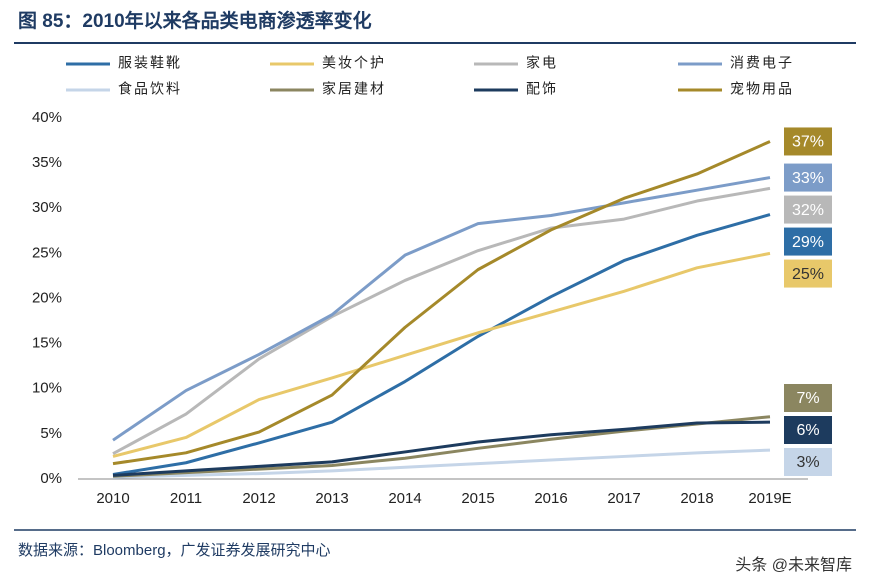 The image size is (869, 586). I want to click on end-label: 25%, so click(808, 274).